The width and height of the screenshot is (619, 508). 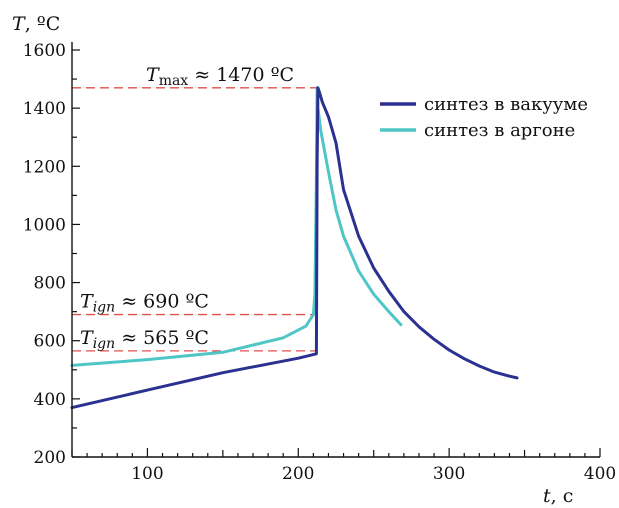 I want to click on y-tick-label: 800, so click(x=50, y=284).